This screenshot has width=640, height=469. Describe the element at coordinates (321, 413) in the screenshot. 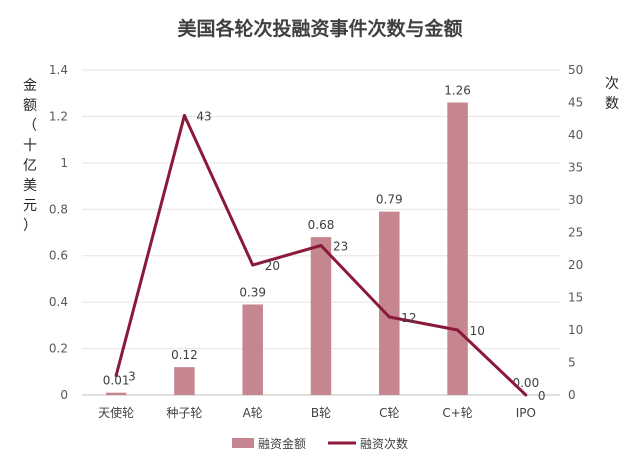

I see `x-category-label: B轮` at that location.